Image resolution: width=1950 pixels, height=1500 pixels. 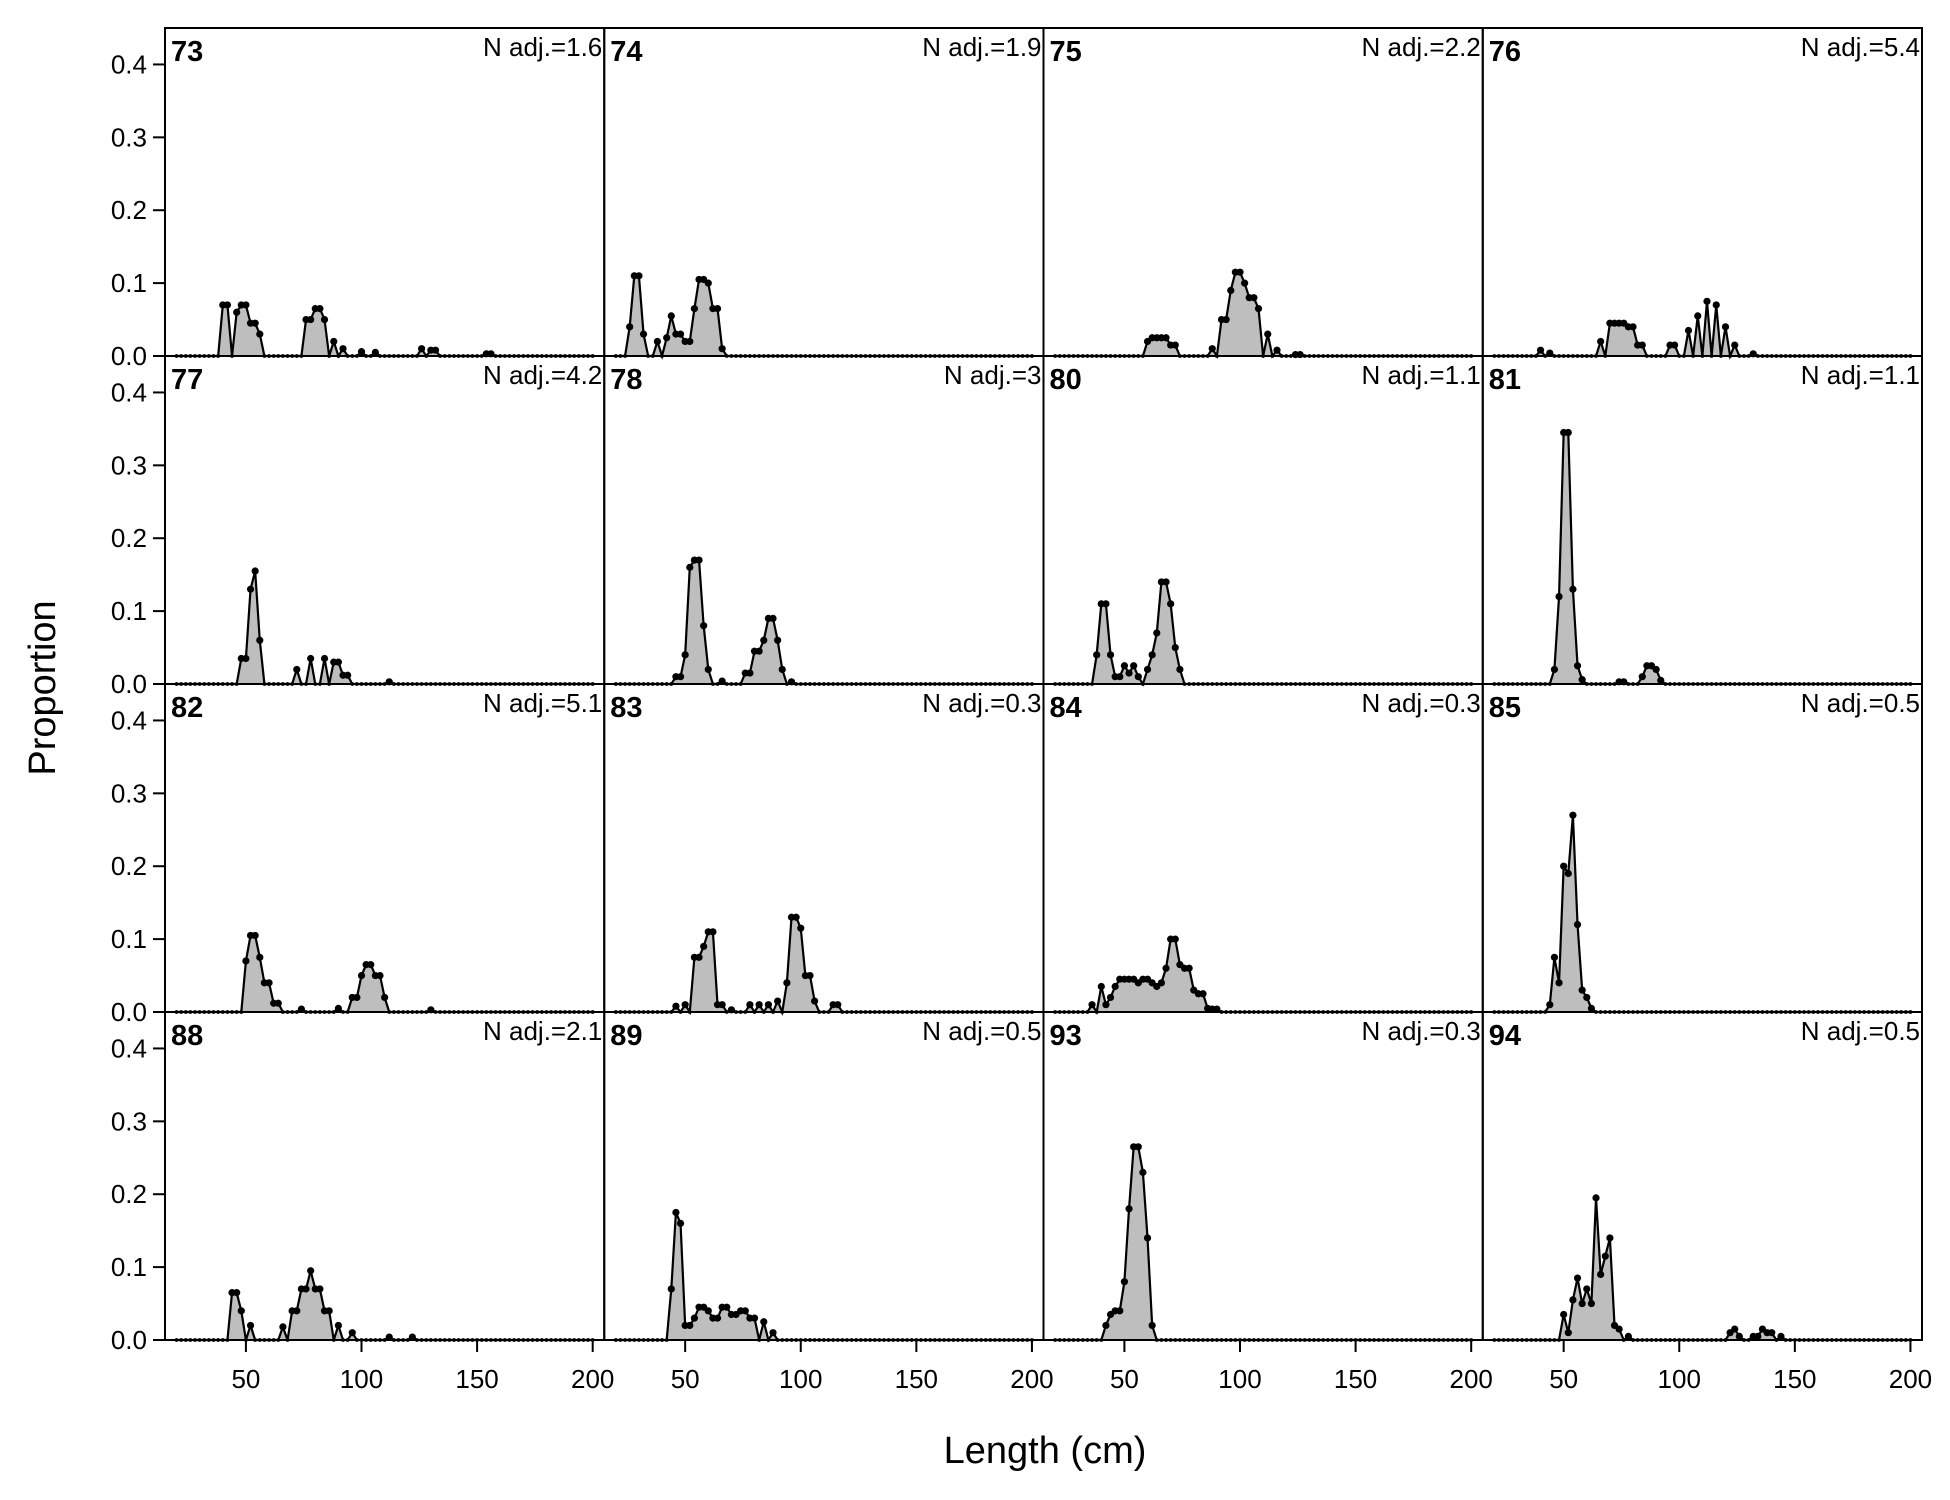 What do you see at coordinates (542, 375) in the screenshot?
I see `n-adj-label: N adj.=4.2` at bounding box center [542, 375].